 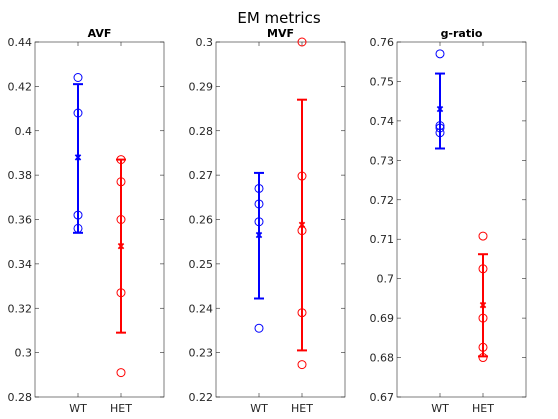 I want to click on figure-title: EM metrics, so click(x=278, y=18).